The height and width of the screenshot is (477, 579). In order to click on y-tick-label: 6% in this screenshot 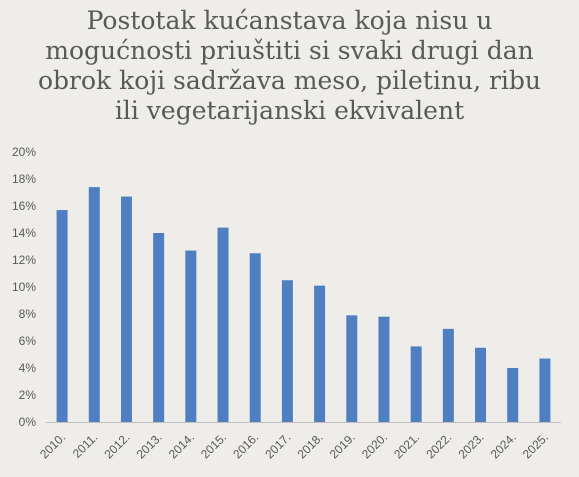, I will do `click(28, 341)`.